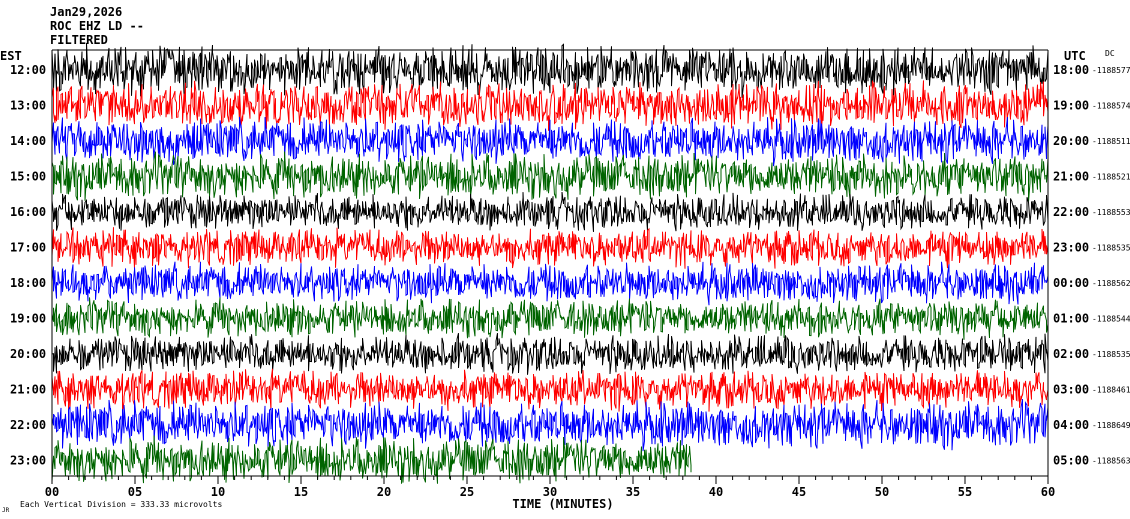  What do you see at coordinates (882, 492) in the screenshot?
I see `x-tick-label: 50` at bounding box center [882, 492].